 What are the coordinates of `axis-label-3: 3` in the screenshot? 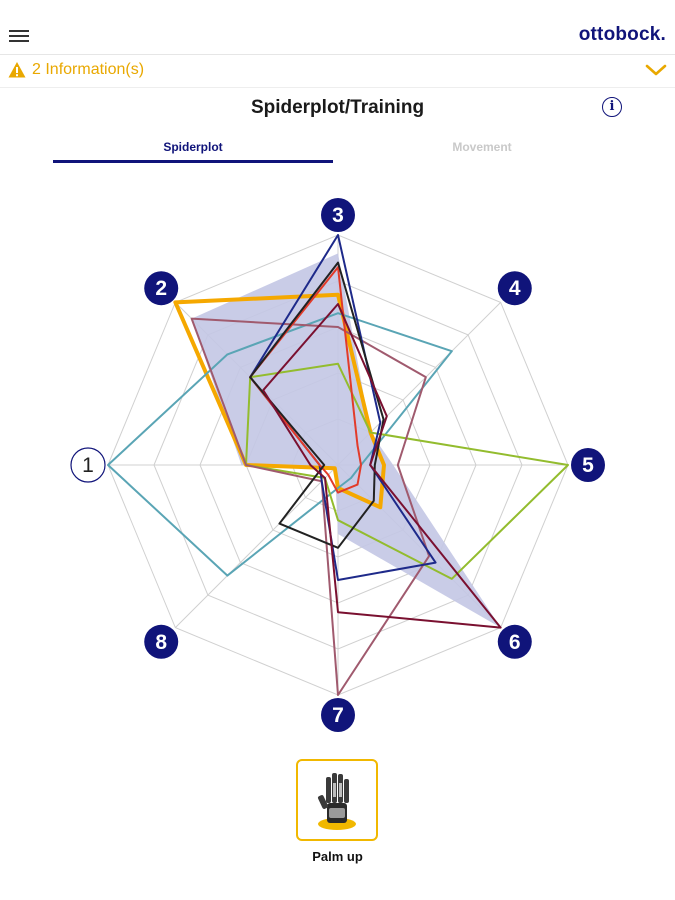 It's located at (338, 215).